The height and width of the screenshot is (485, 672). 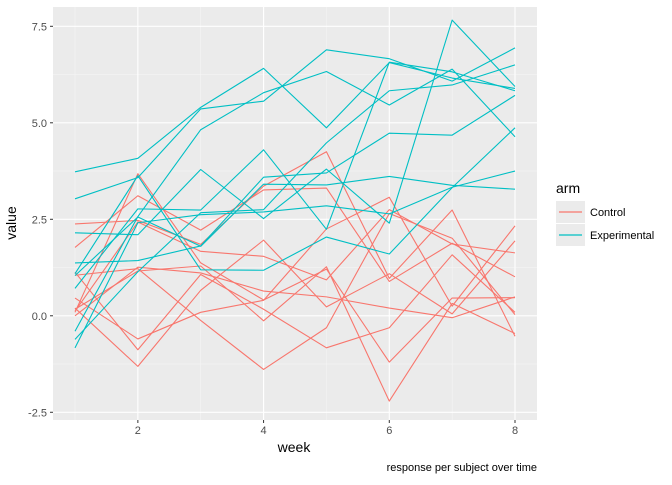 I want to click on x-tick-label: 2, so click(x=138, y=431).